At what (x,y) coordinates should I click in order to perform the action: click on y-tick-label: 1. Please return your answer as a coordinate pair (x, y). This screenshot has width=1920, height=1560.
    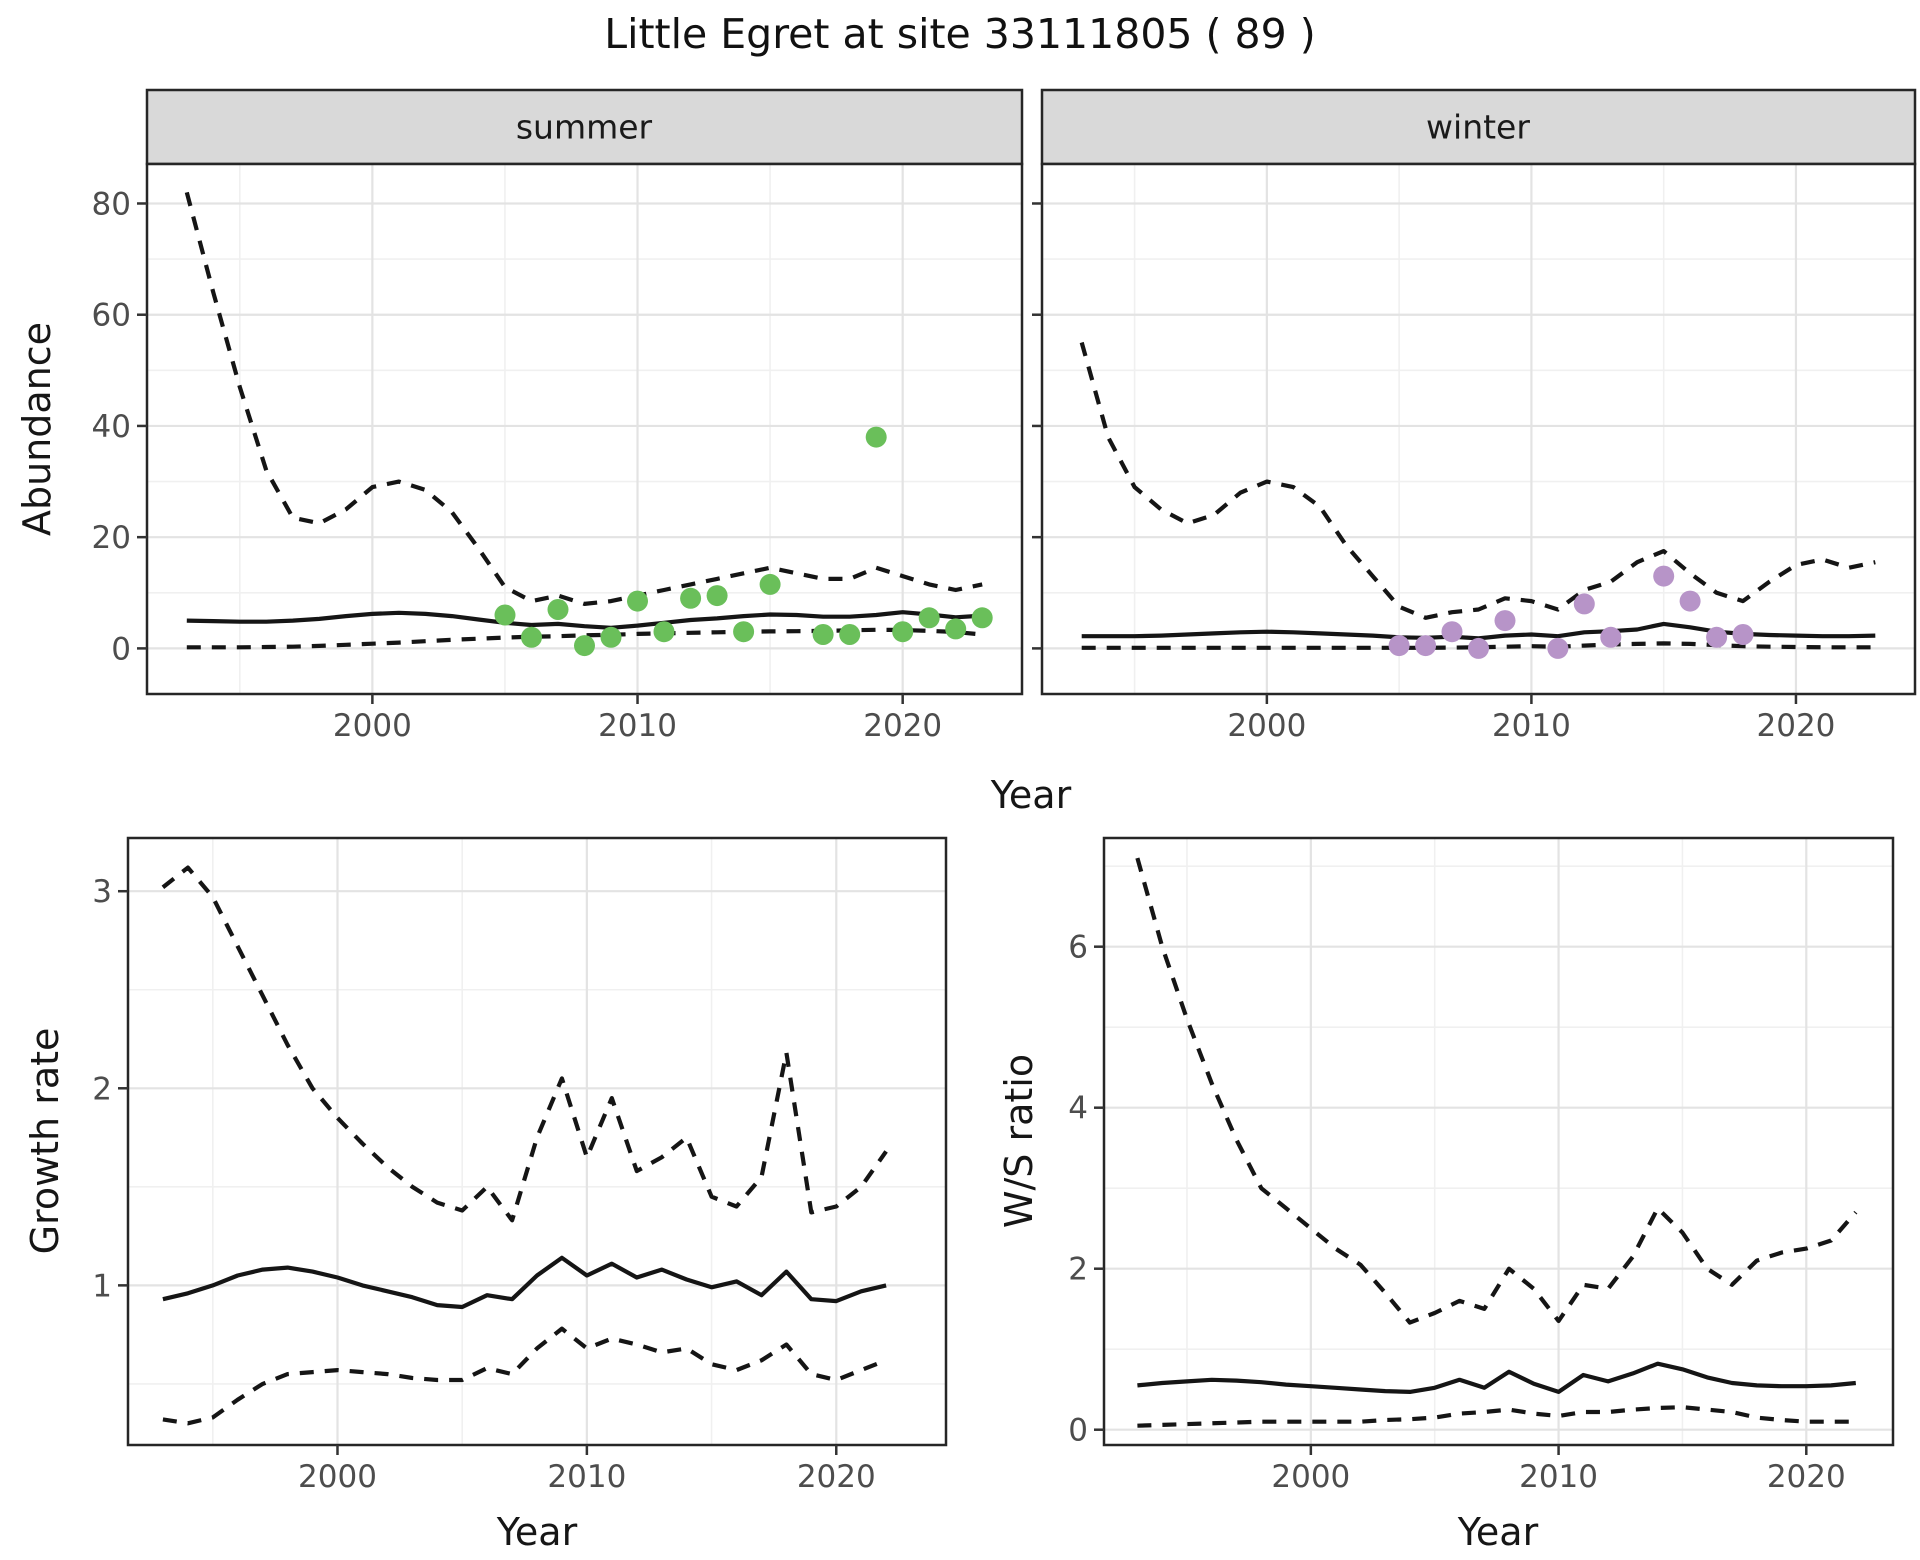
    Looking at the image, I should click on (102, 1286).